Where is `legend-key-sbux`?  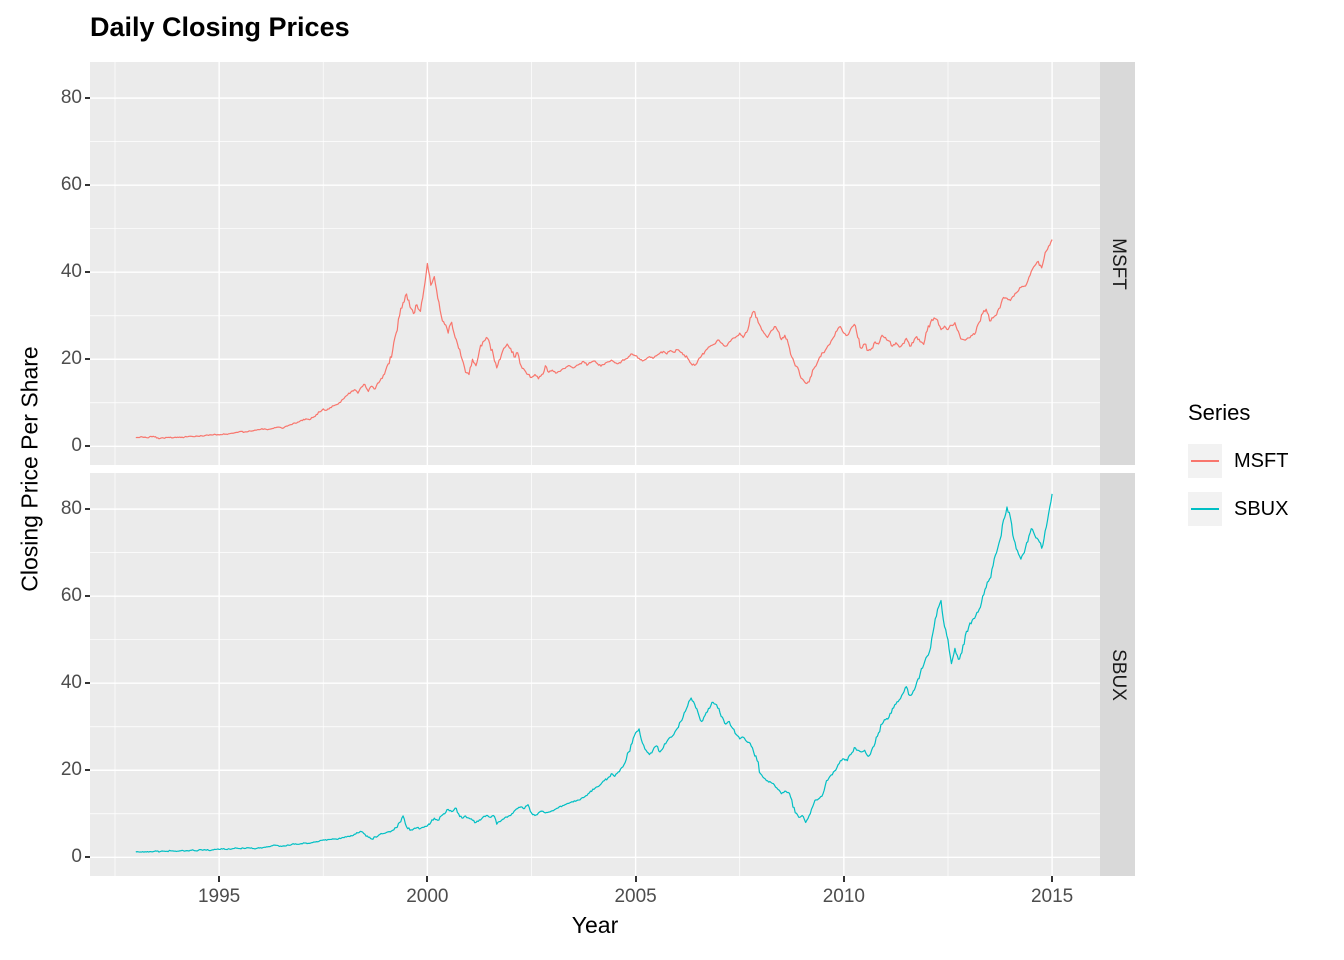
legend-key-sbux is located at coordinates (1205, 509).